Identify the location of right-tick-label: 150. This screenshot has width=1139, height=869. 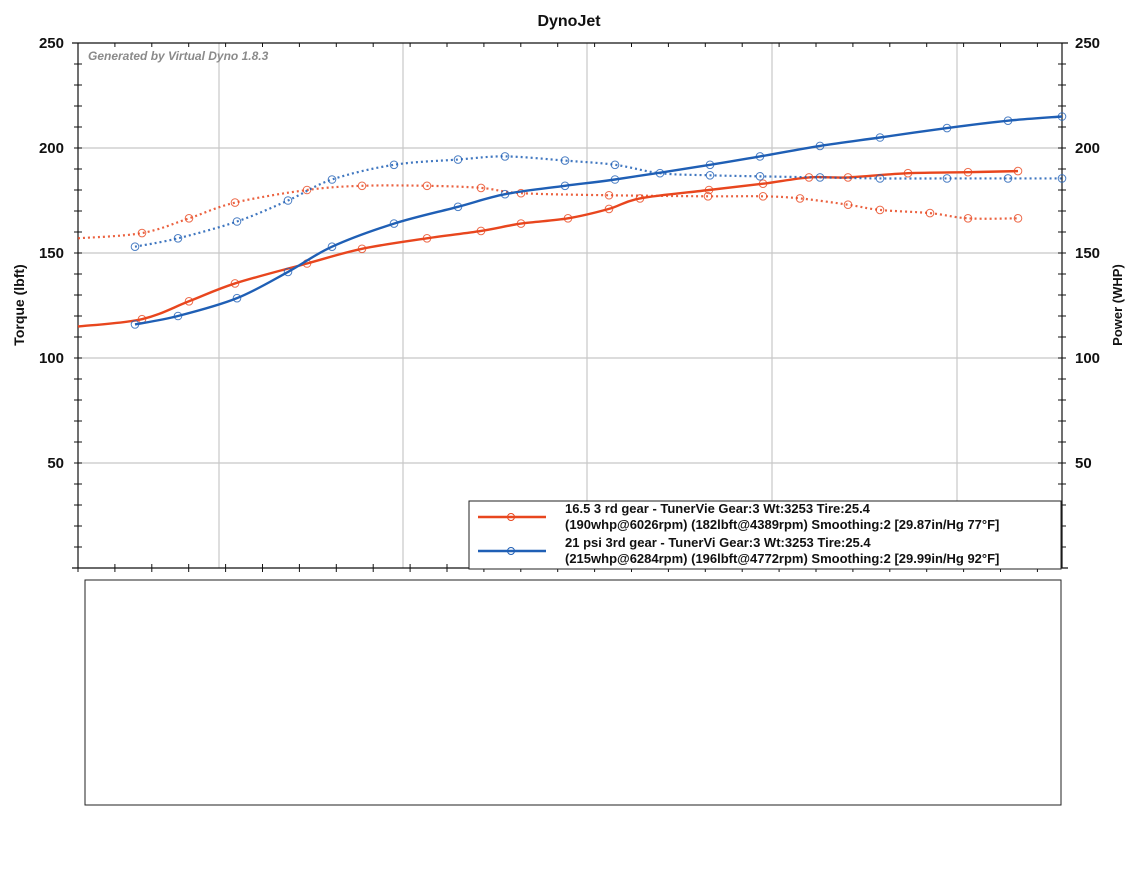
(1087, 253).